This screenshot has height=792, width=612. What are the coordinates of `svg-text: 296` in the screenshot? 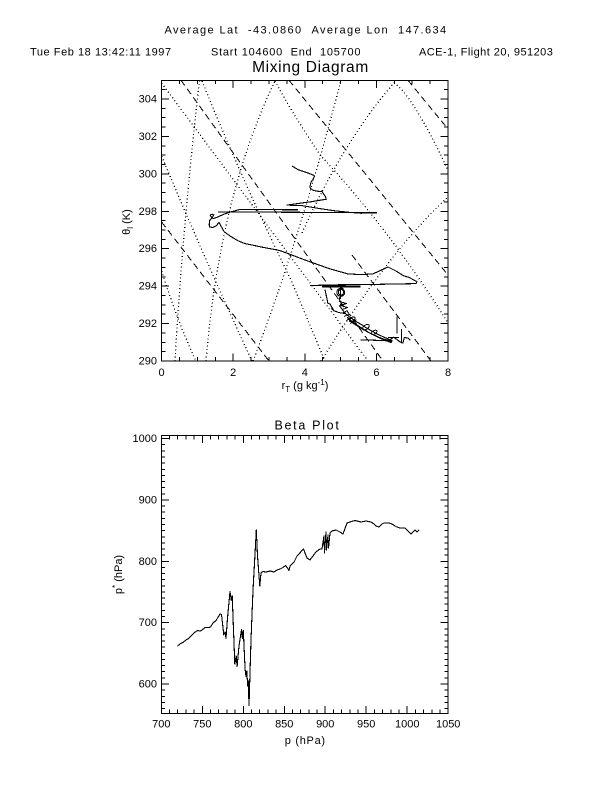 It's located at (148, 249).